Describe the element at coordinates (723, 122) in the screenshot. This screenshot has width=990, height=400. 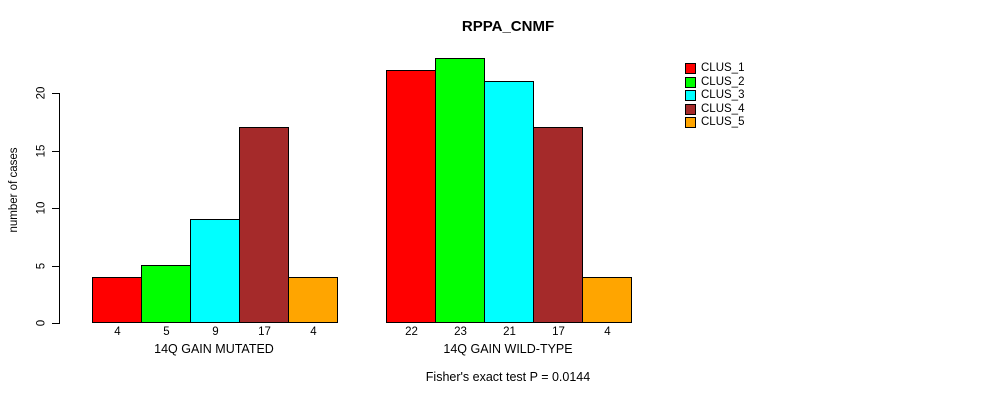
I see `legend-item-label: CLUS_5` at that location.